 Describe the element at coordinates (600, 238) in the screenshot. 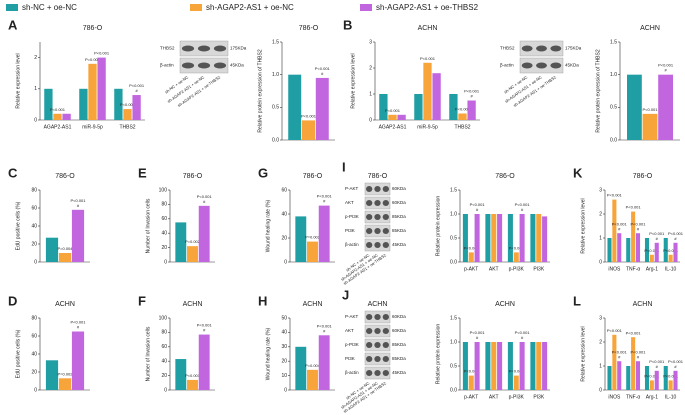

I see `y-tick-label: 1` at that location.